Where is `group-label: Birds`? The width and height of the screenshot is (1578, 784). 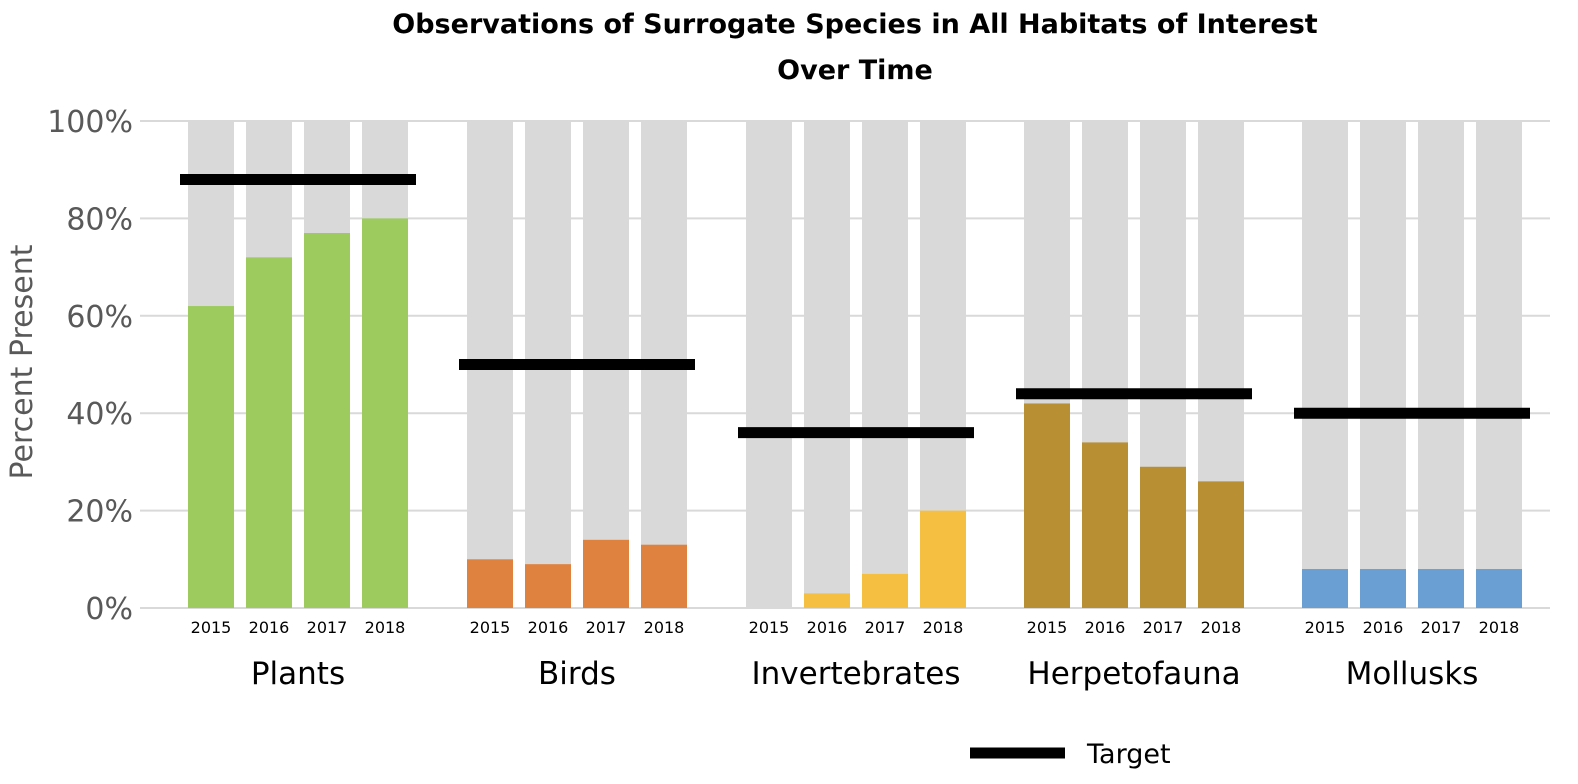
group-label: Birds is located at coordinates (577, 674).